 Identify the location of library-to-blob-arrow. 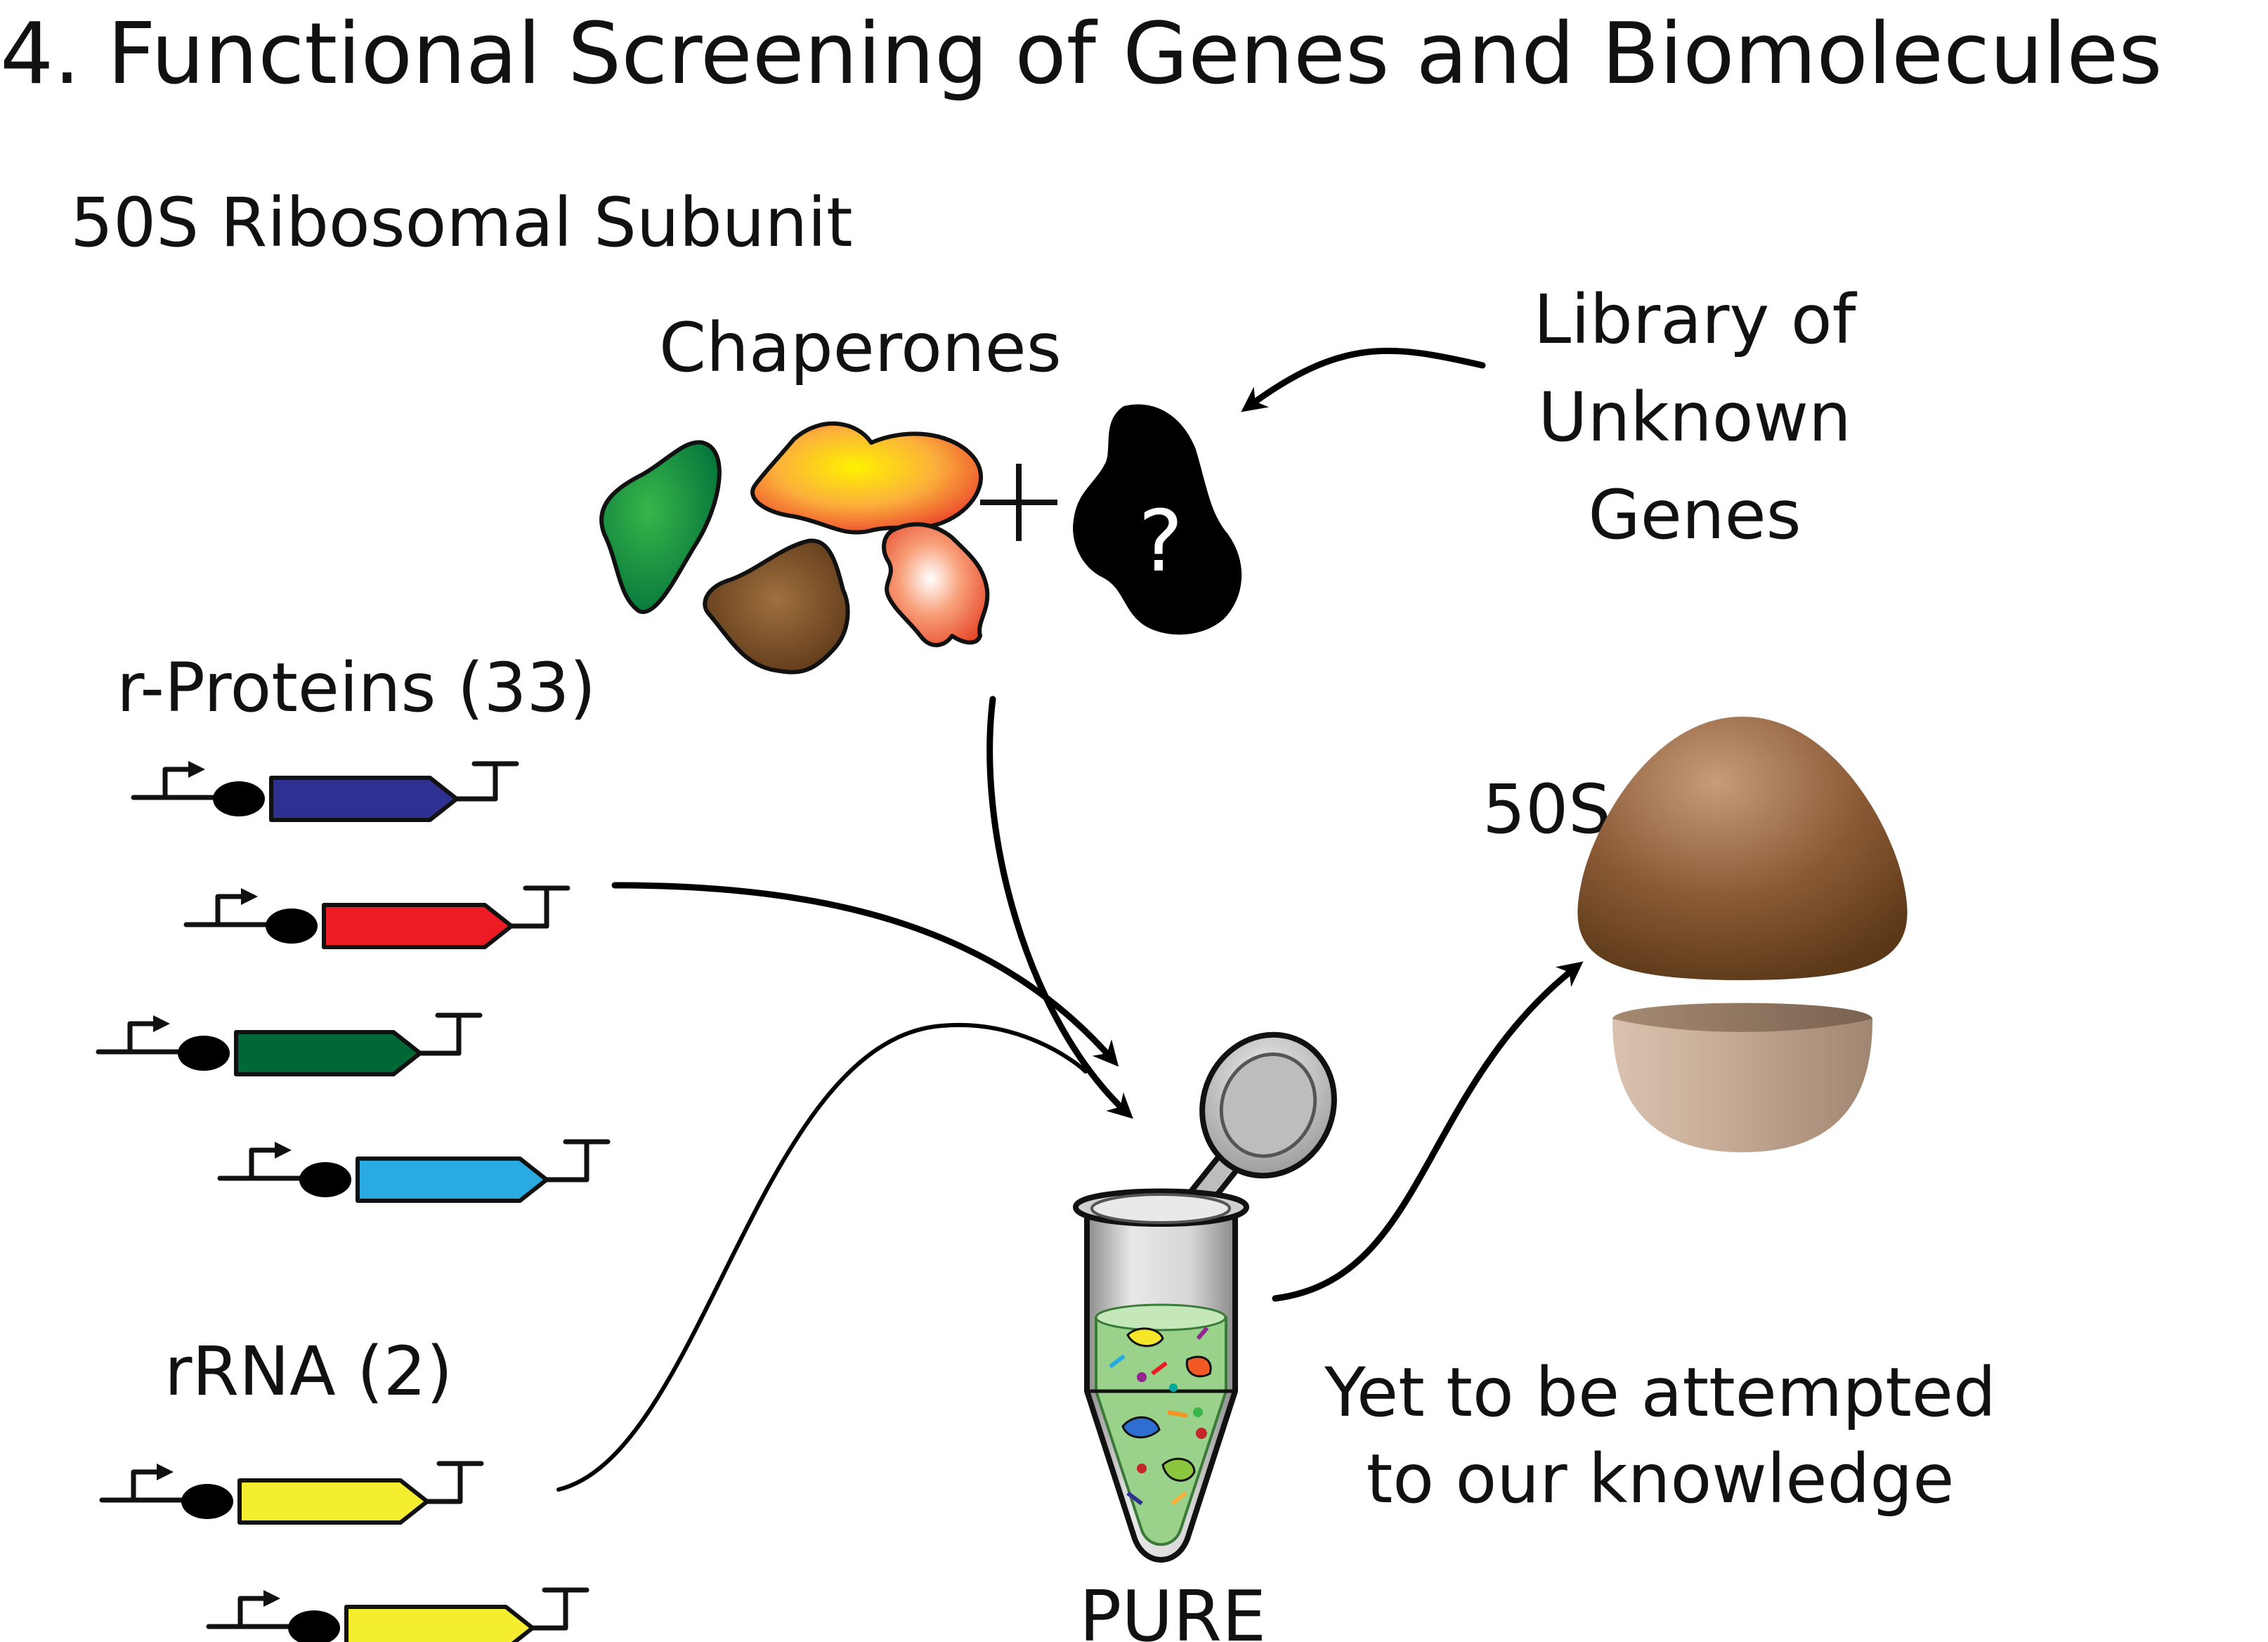
(1363, 379).